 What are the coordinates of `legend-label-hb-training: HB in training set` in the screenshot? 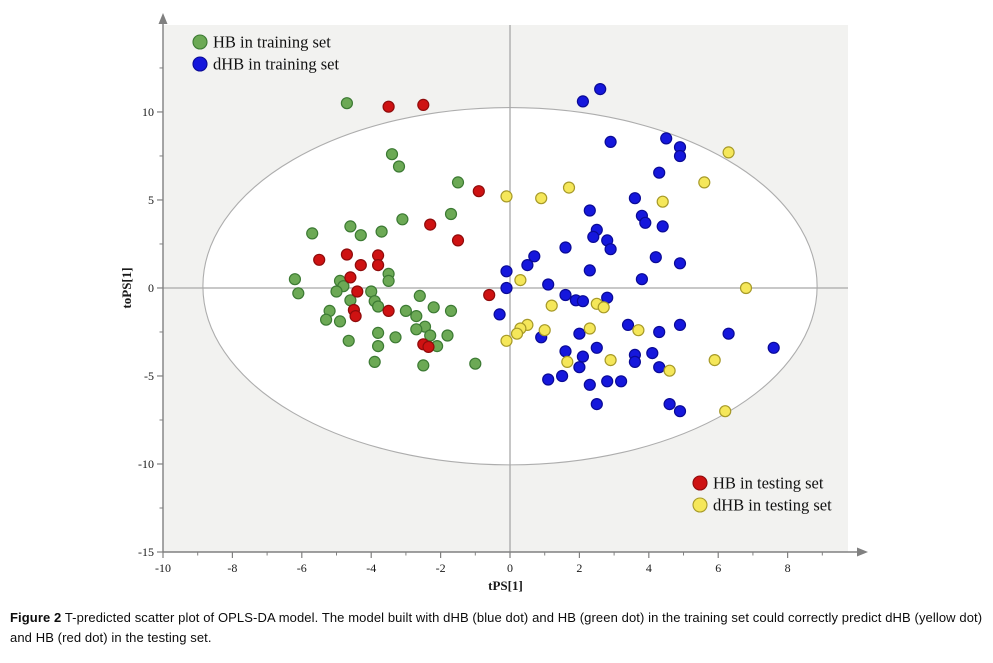 It's located at (272, 42).